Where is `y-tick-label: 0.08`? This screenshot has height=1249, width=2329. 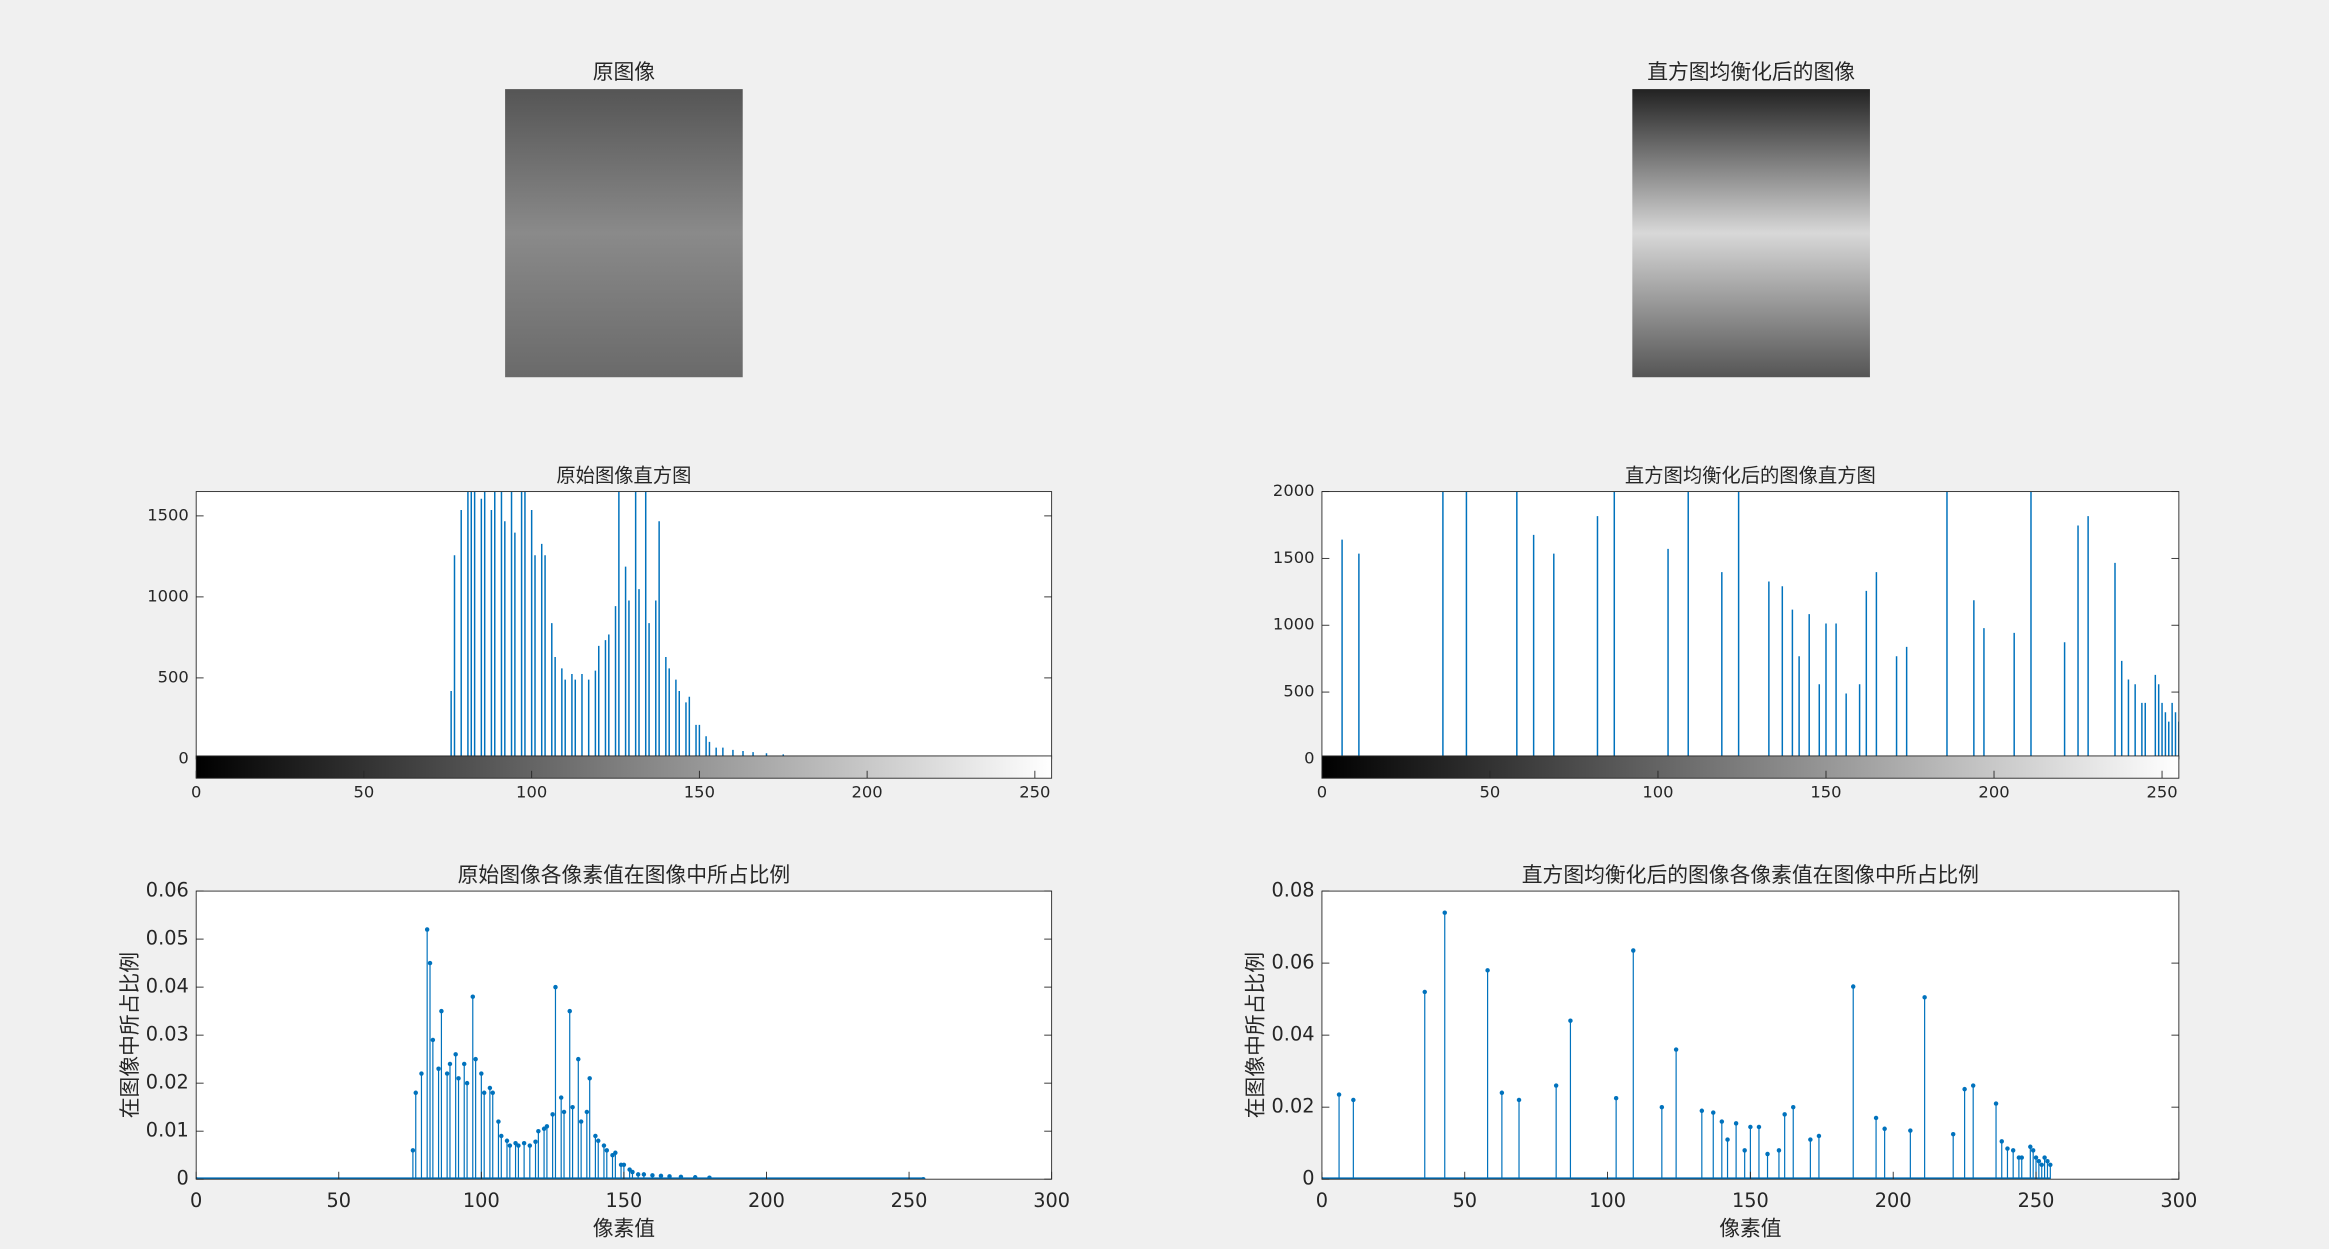 y-tick-label: 0.08 is located at coordinates (1293, 890).